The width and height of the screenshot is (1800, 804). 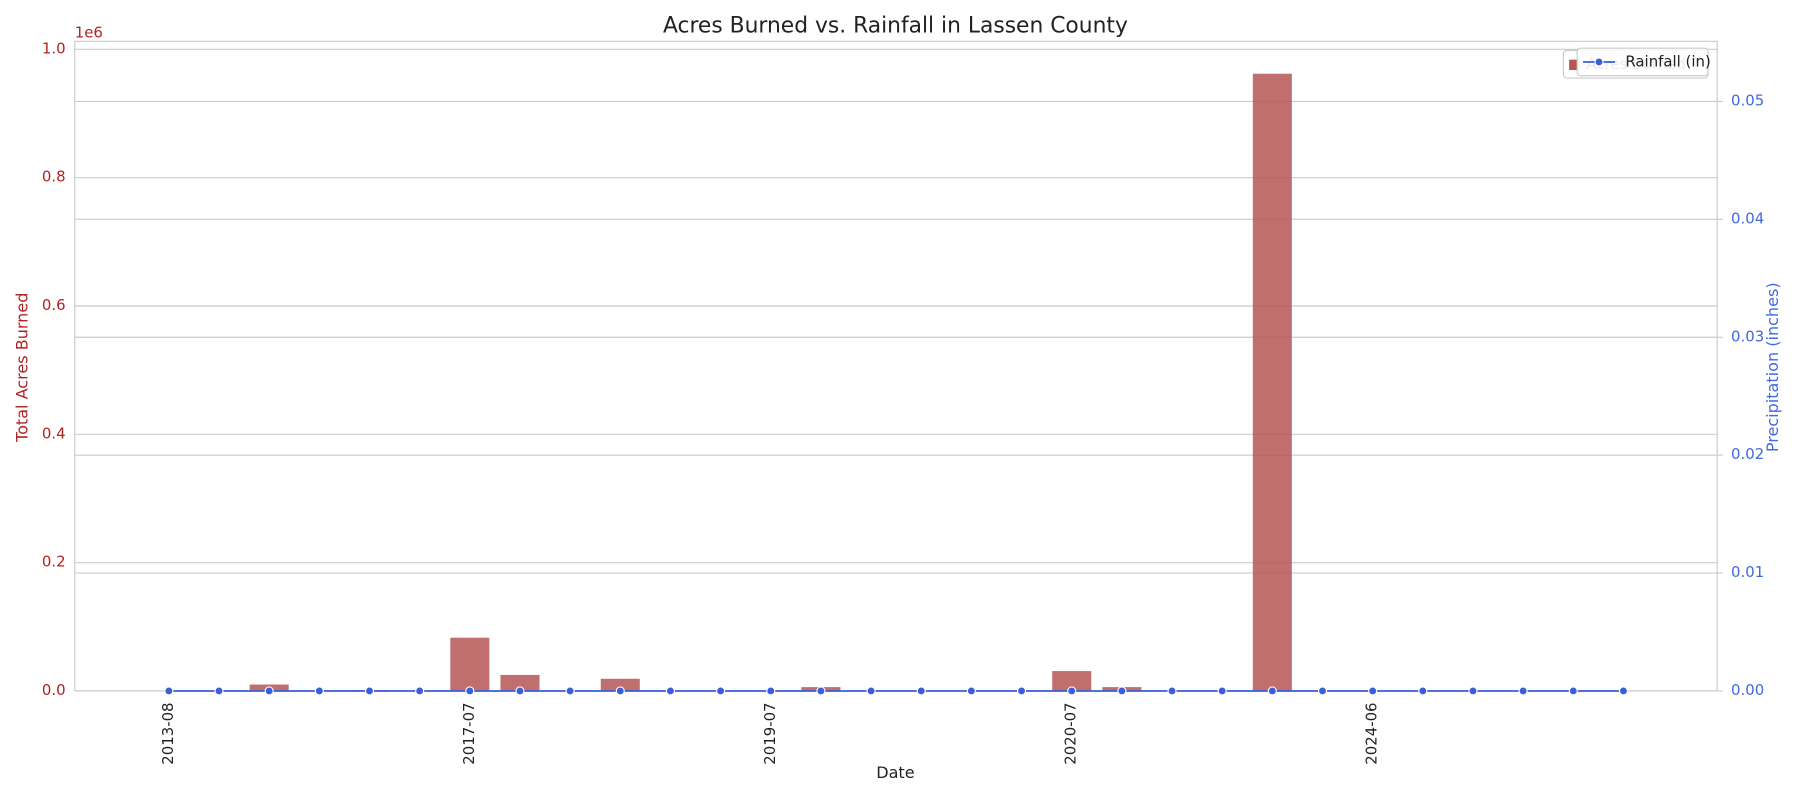 I want to click on y-tick-label: 0.4, so click(x=54, y=433).